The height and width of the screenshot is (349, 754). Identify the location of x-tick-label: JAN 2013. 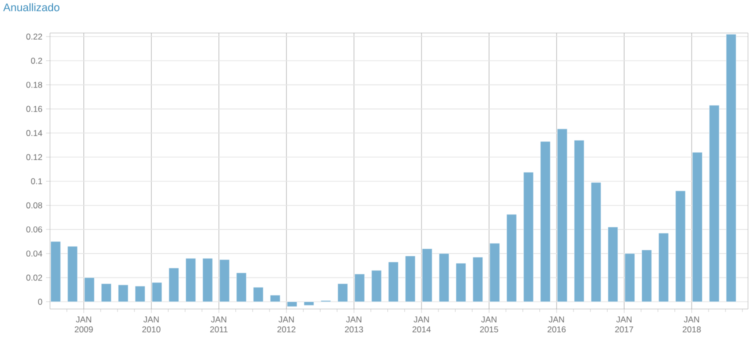
(354, 324).